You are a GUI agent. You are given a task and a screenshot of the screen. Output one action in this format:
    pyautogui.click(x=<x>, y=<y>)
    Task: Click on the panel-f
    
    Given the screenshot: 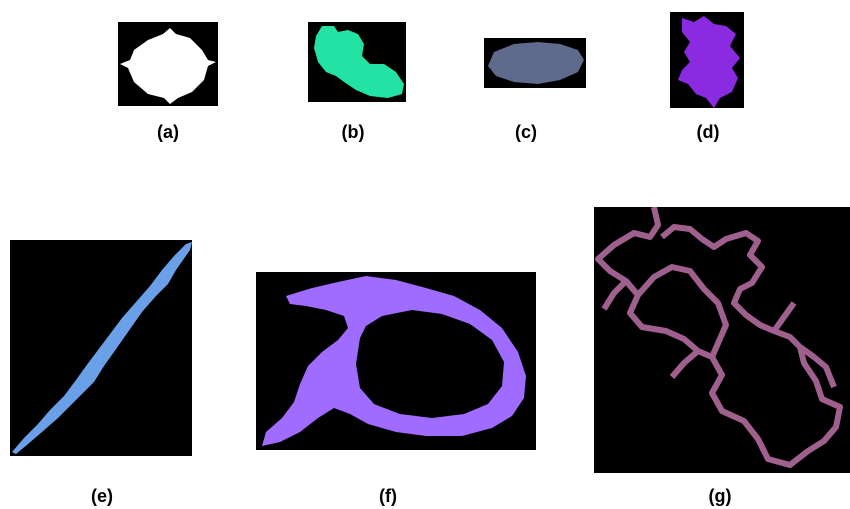 What is the action you would take?
    pyautogui.click(x=396, y=361)
    